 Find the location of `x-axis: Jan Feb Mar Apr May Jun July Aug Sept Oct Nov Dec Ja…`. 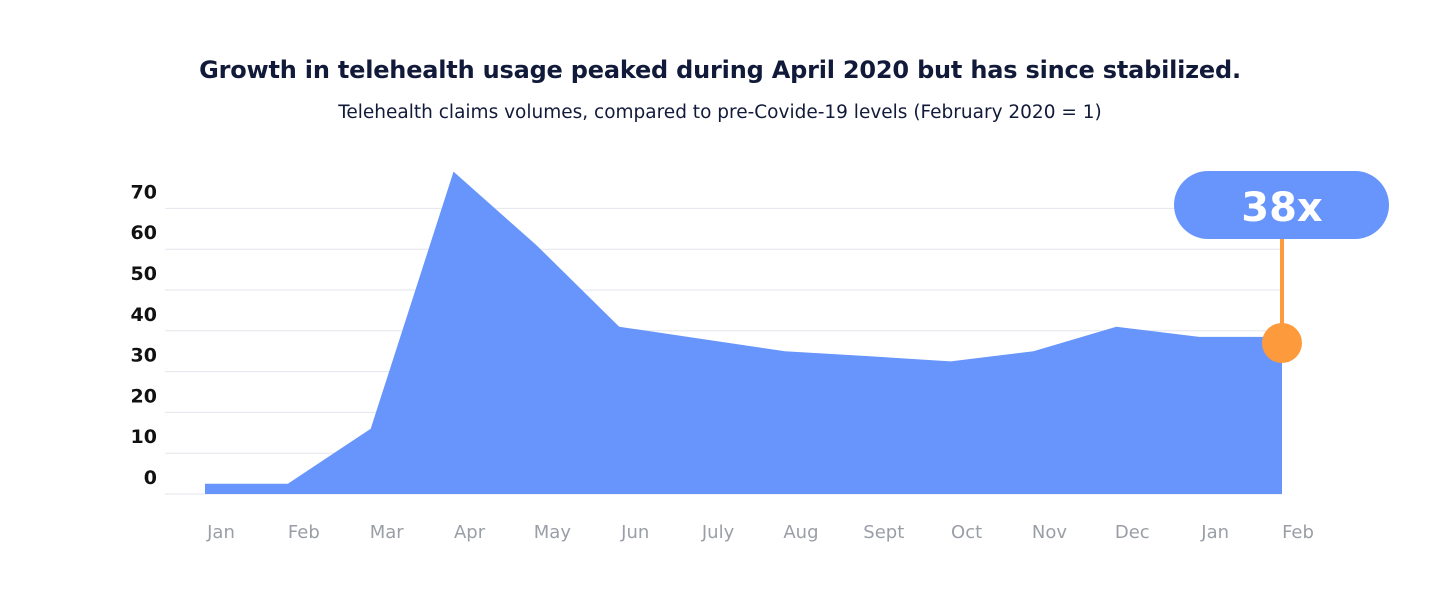

x-axis: Jan Feb Mar Apr May Jun July Aug Sept Oct Nov Dec Ja… is located at coordinates (760, 532).